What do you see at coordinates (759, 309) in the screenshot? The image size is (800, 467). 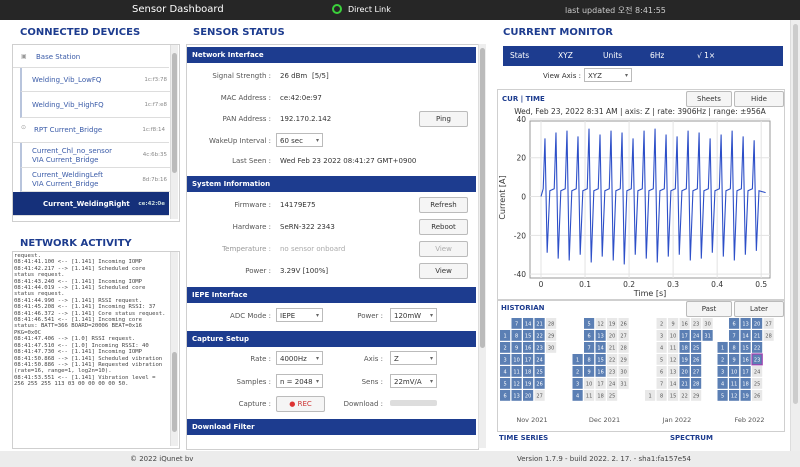 I see `button: Later` at bounding box center [759, 309].